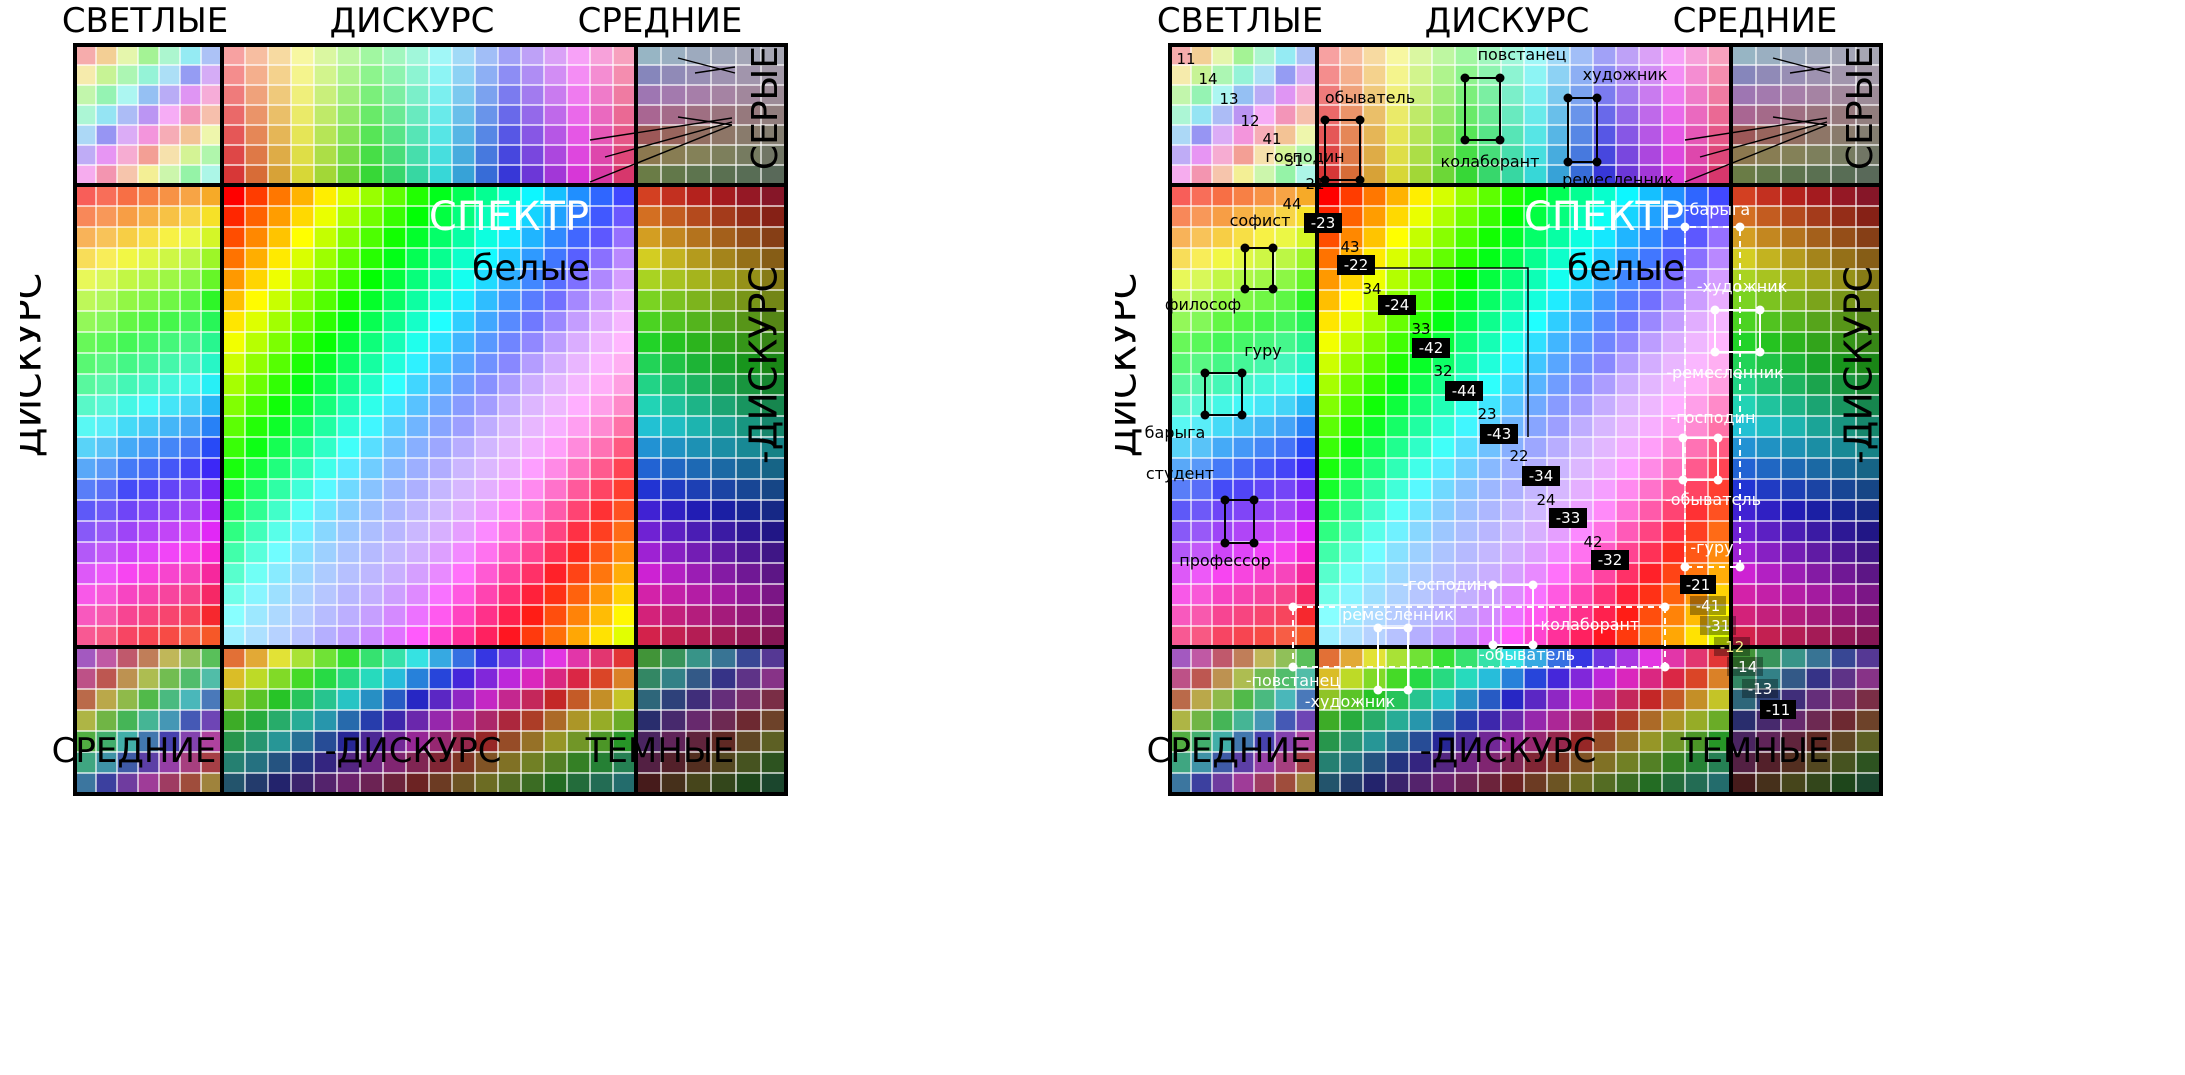  What do you see at coordinates (1592, 542) in the screenshot?
I see `code-label: 42` at bounding box center [1592, 542].